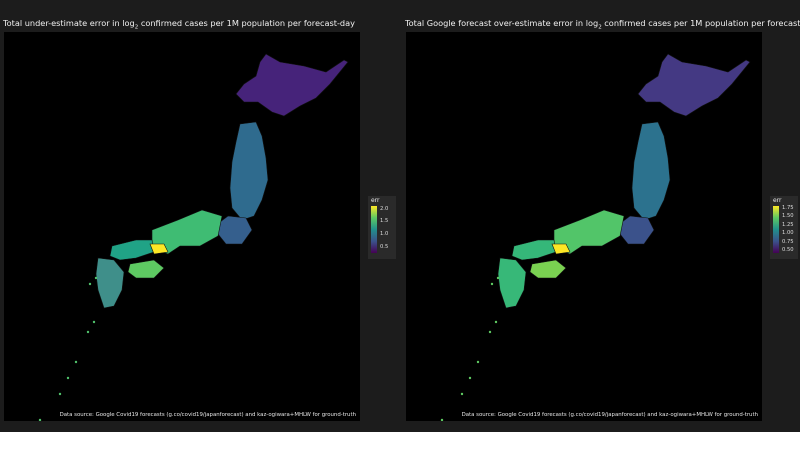 The image size is (800, 450). Describe the element at coordinates (788, 225) in the screenshot. I see `legend-tick: 1.25` at that location.